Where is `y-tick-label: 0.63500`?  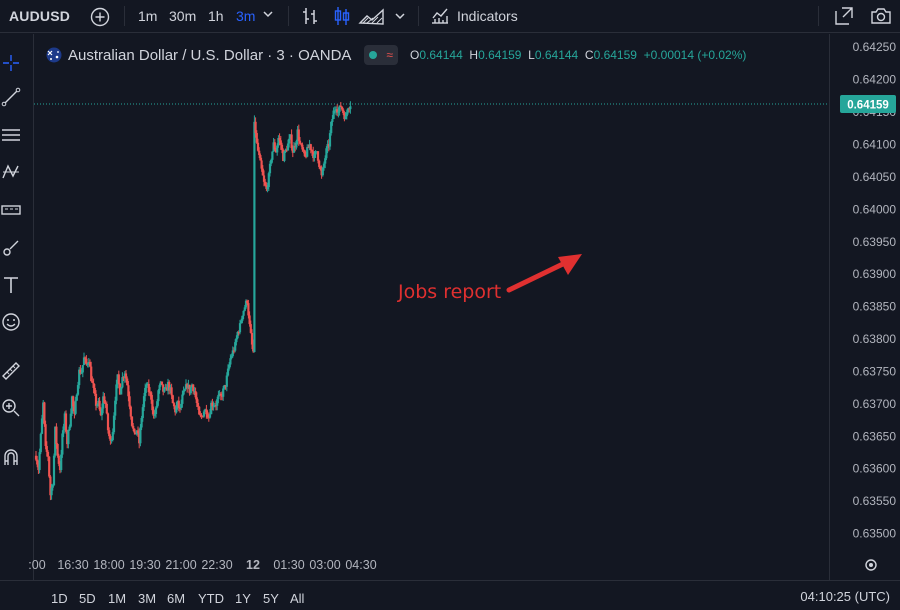 y-tick-label: 0.63500 is located at coordinates (875, 534).